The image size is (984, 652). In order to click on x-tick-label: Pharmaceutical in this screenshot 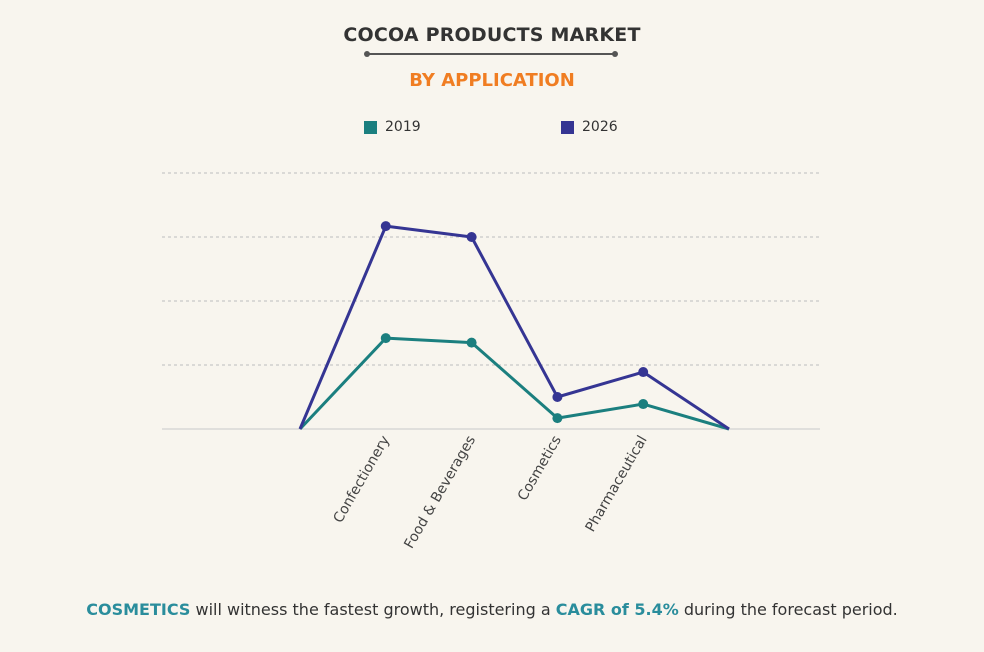, I will do `click(617, 484)`.